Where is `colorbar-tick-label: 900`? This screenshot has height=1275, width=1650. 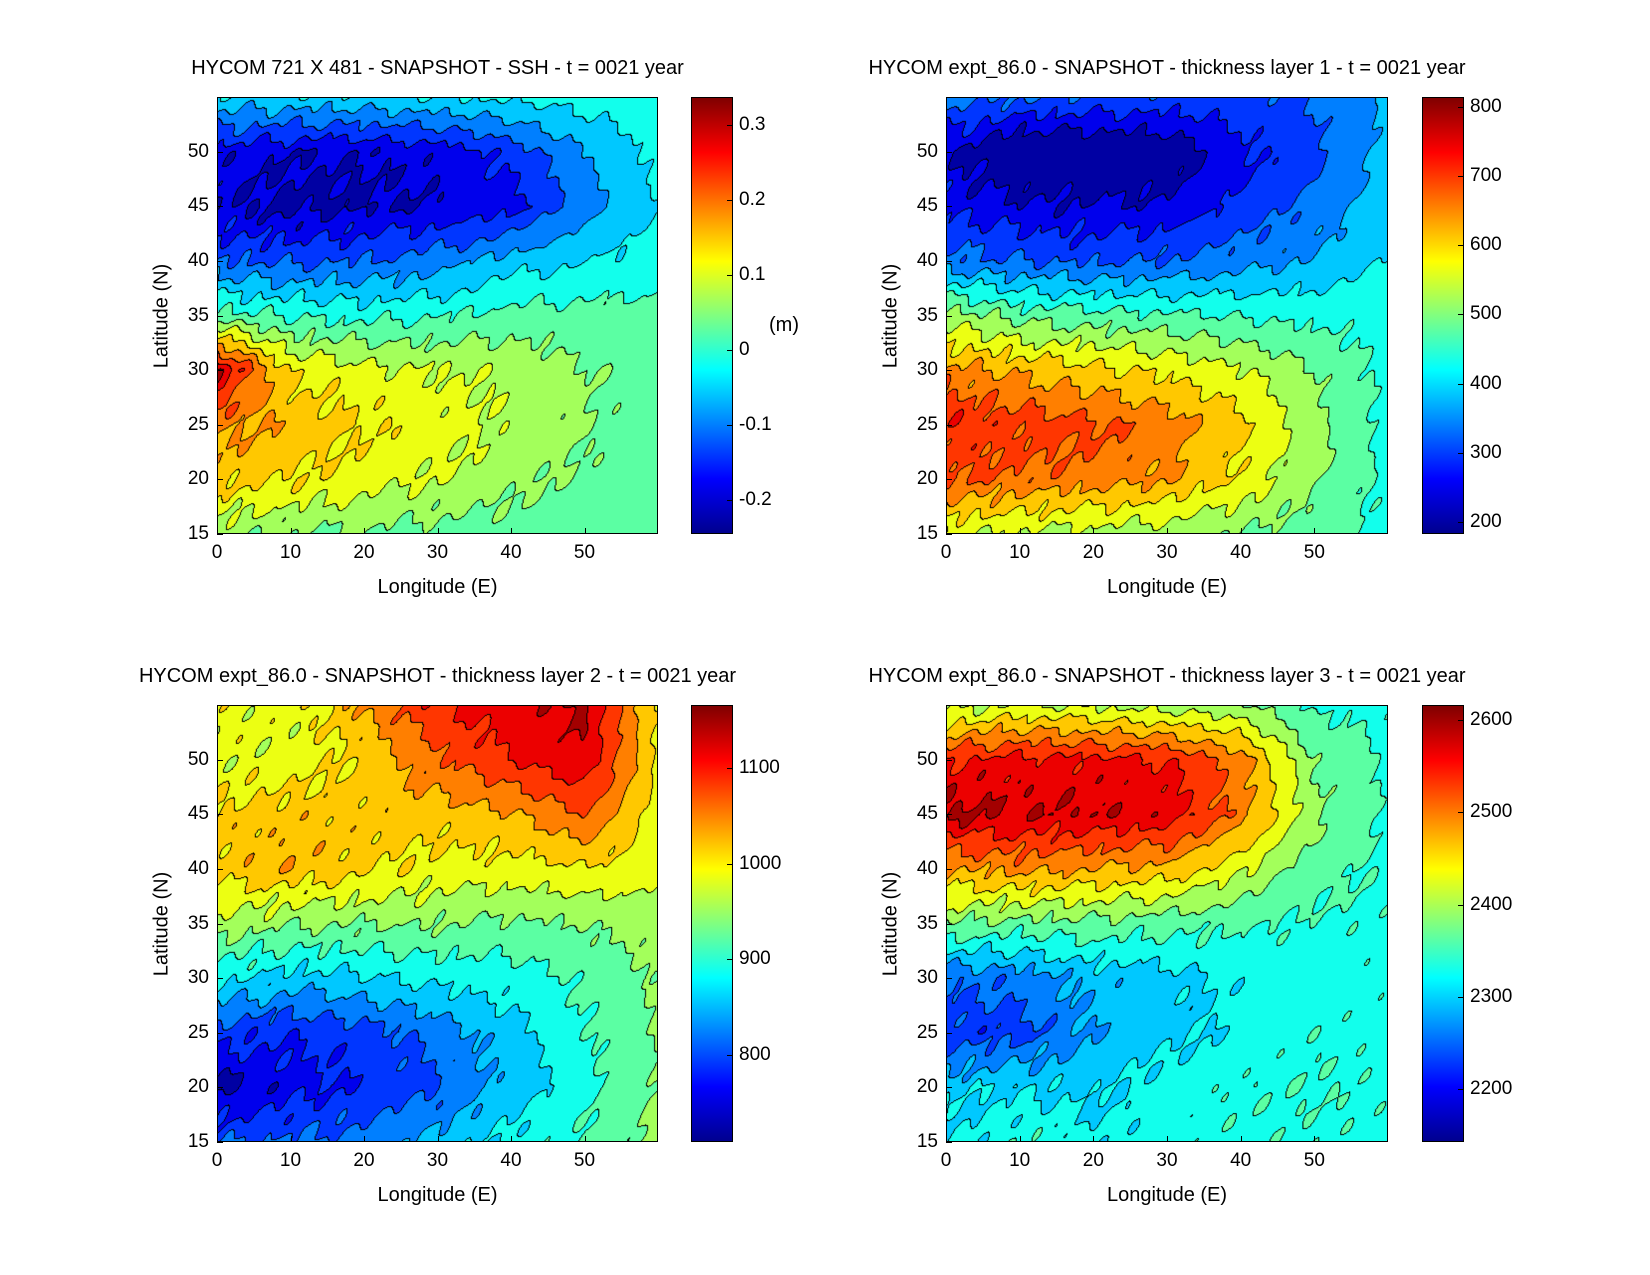 colorbar-tick-label: 900 is located at coordinates (755, 959).